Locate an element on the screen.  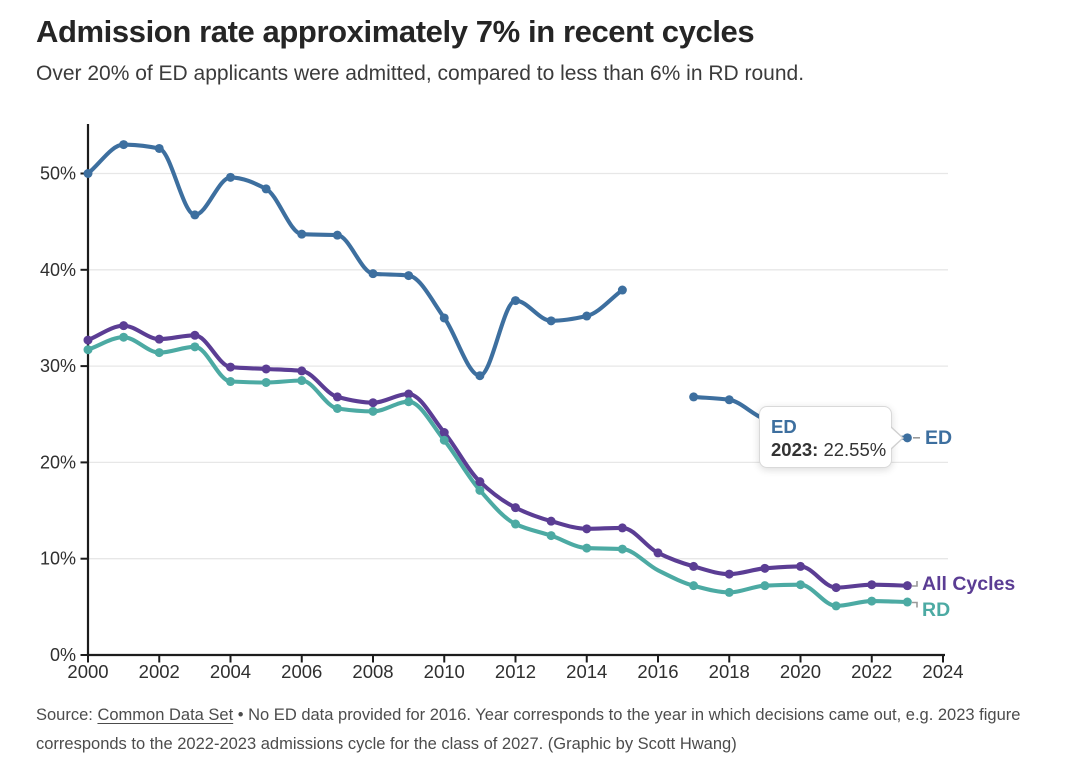
x-tick-label: 2016 is located at coordinates (657, 671).